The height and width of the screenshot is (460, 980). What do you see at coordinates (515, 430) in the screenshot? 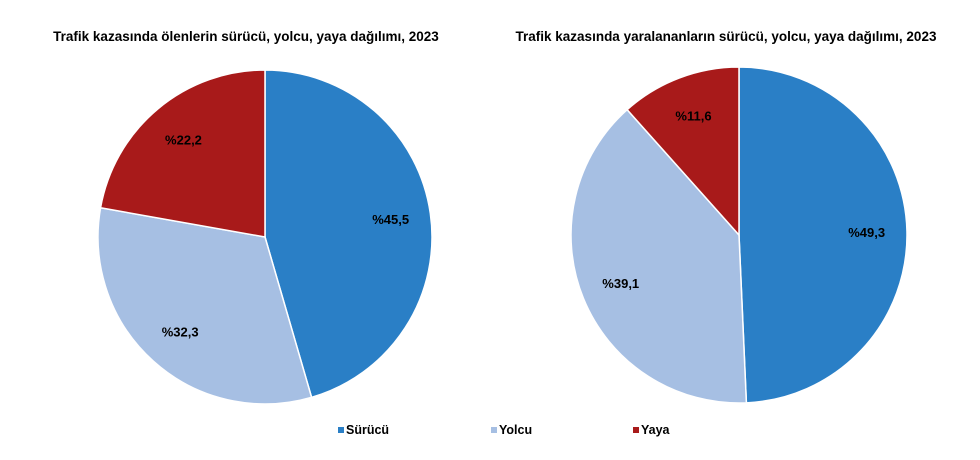
I see `legend-label: Yolcu` at bounding box center [515, 430].